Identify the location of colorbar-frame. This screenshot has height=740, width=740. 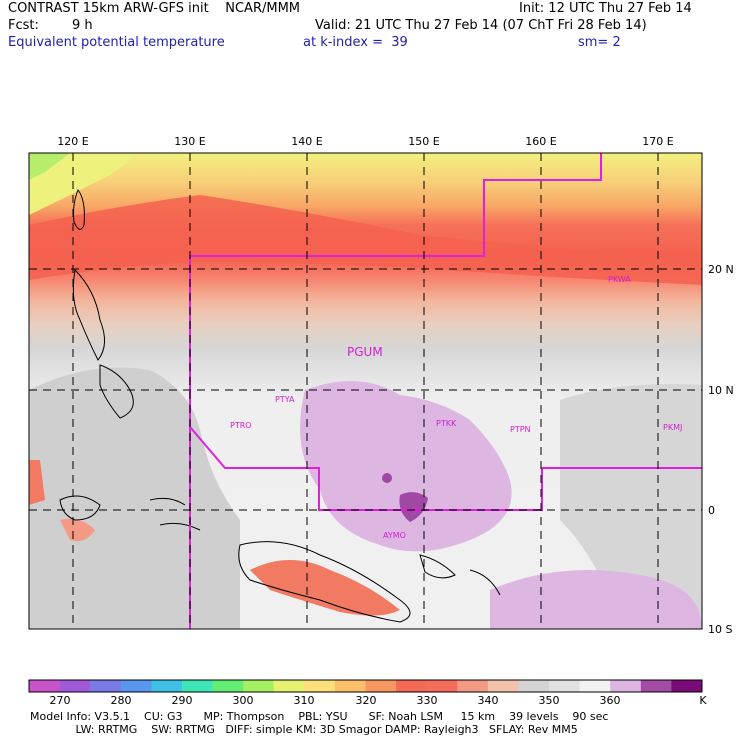
(365, 686).